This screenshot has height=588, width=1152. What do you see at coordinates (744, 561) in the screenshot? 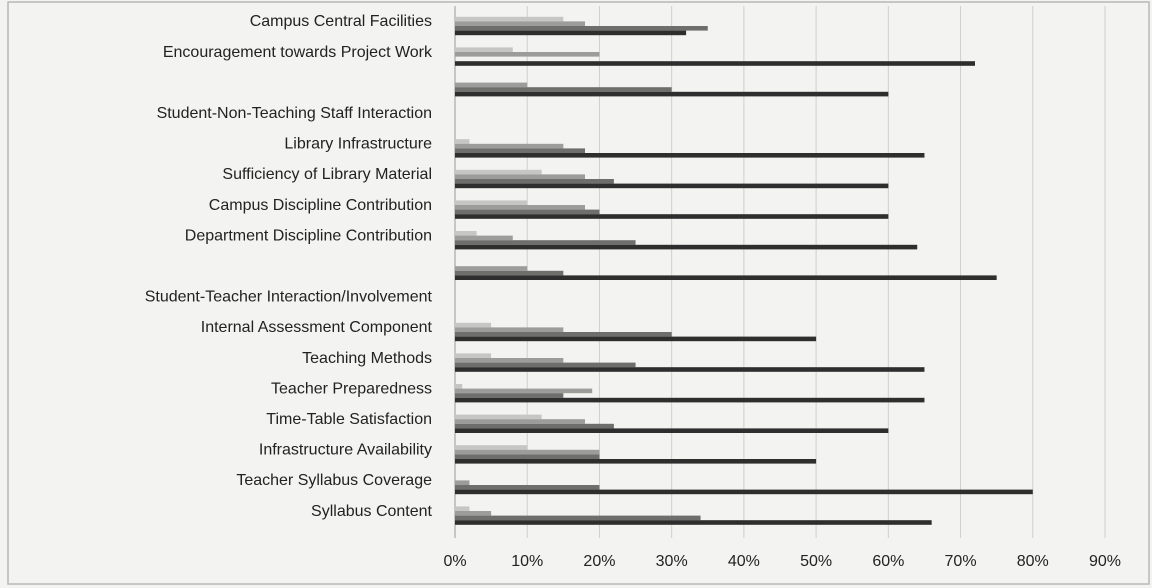
I see `x-tick-label: 40%` at bounding box center [744, 561].